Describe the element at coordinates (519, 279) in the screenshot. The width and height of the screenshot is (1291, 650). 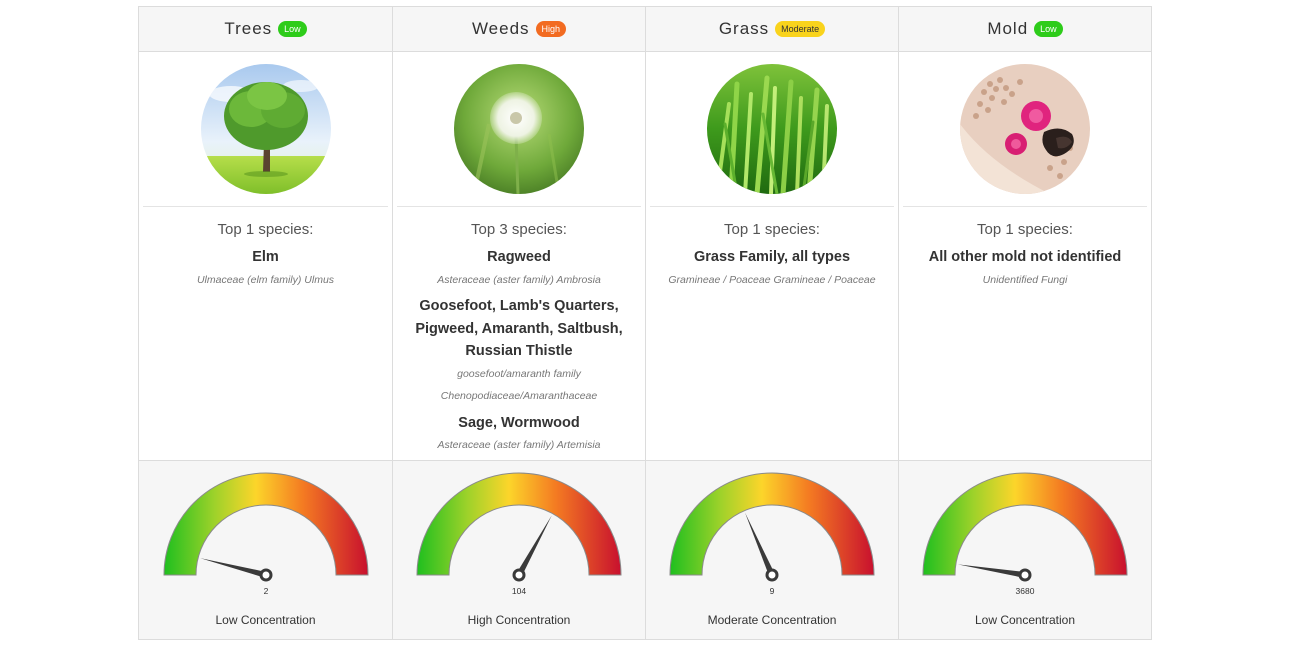
I see `species-scientific-name: Asteraceae (aster family) Ambrosia` at that location.